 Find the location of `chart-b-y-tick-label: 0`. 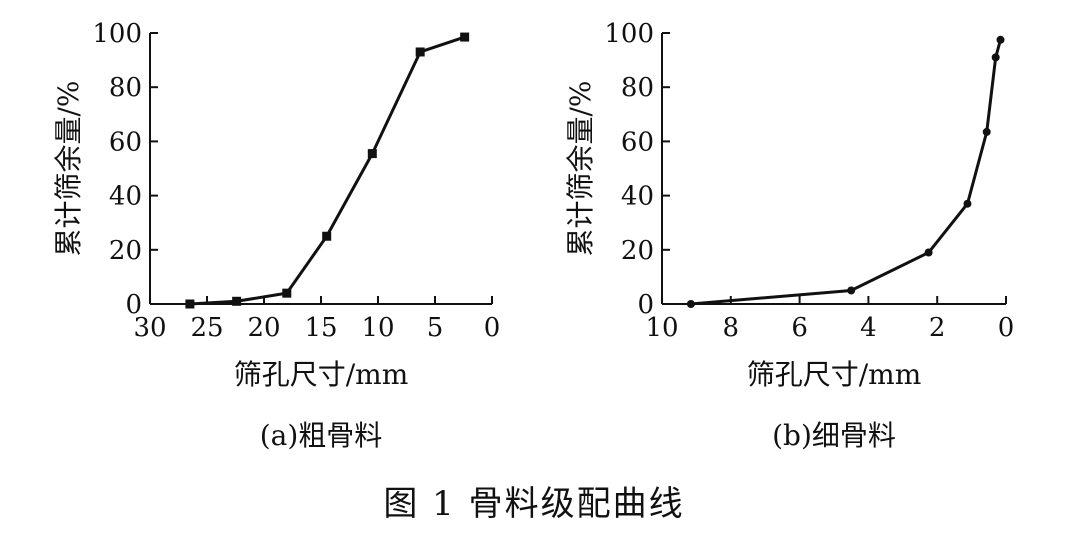

chart-b-y-tick-label: 0 is located at coordinates (645, 305).